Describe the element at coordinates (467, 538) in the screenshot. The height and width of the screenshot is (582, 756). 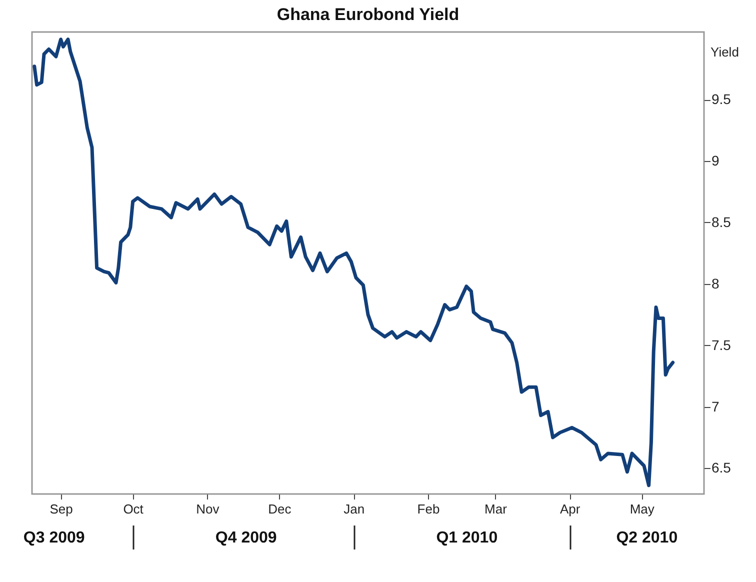
I see `x2-tick-label: Q1 2010` at that location.